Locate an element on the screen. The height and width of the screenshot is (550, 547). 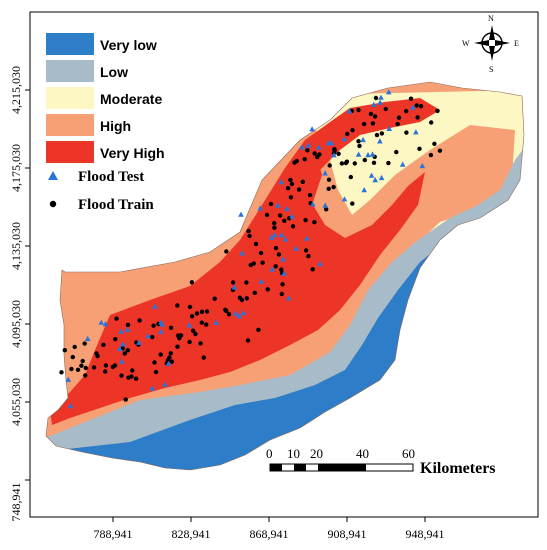
y-tick-label: 748,941 is located at coordinates (16, 502).